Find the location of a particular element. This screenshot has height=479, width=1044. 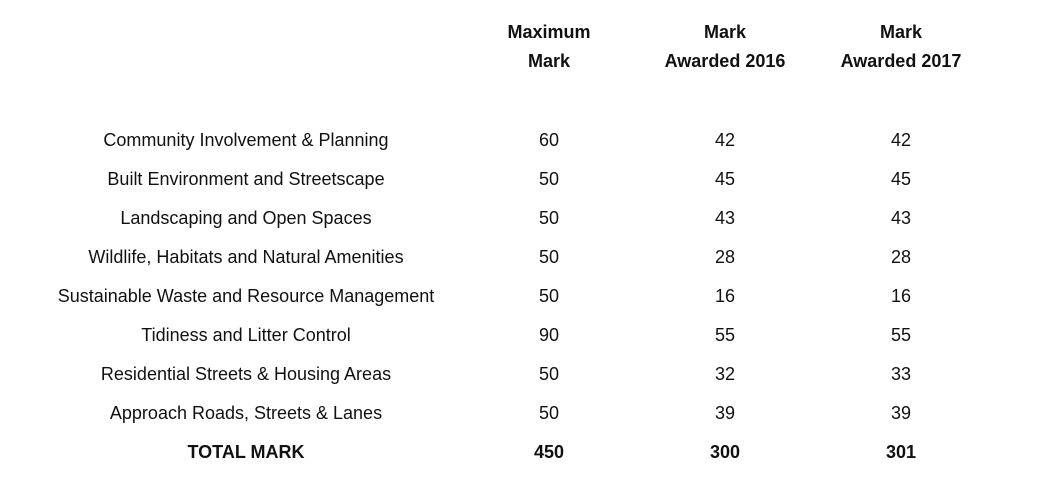

header-2016-line2: Awarded 2016 is located at coordinates (725, 61).